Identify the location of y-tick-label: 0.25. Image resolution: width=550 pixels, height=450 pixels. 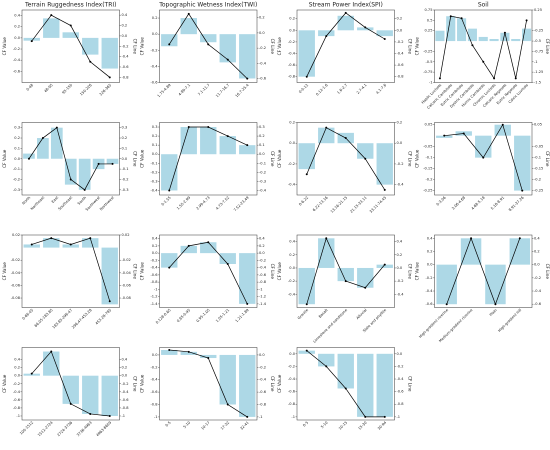
(428, 31).